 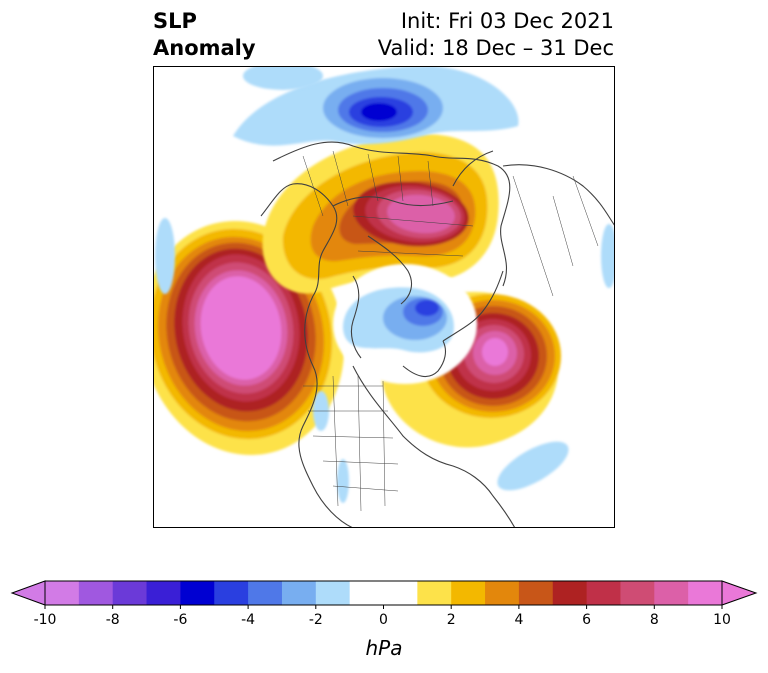 What do you see at coordinates (45, 620) in the screenshot?
I see `colorbar-tick-label: -10` at bounding box center [45, 620].